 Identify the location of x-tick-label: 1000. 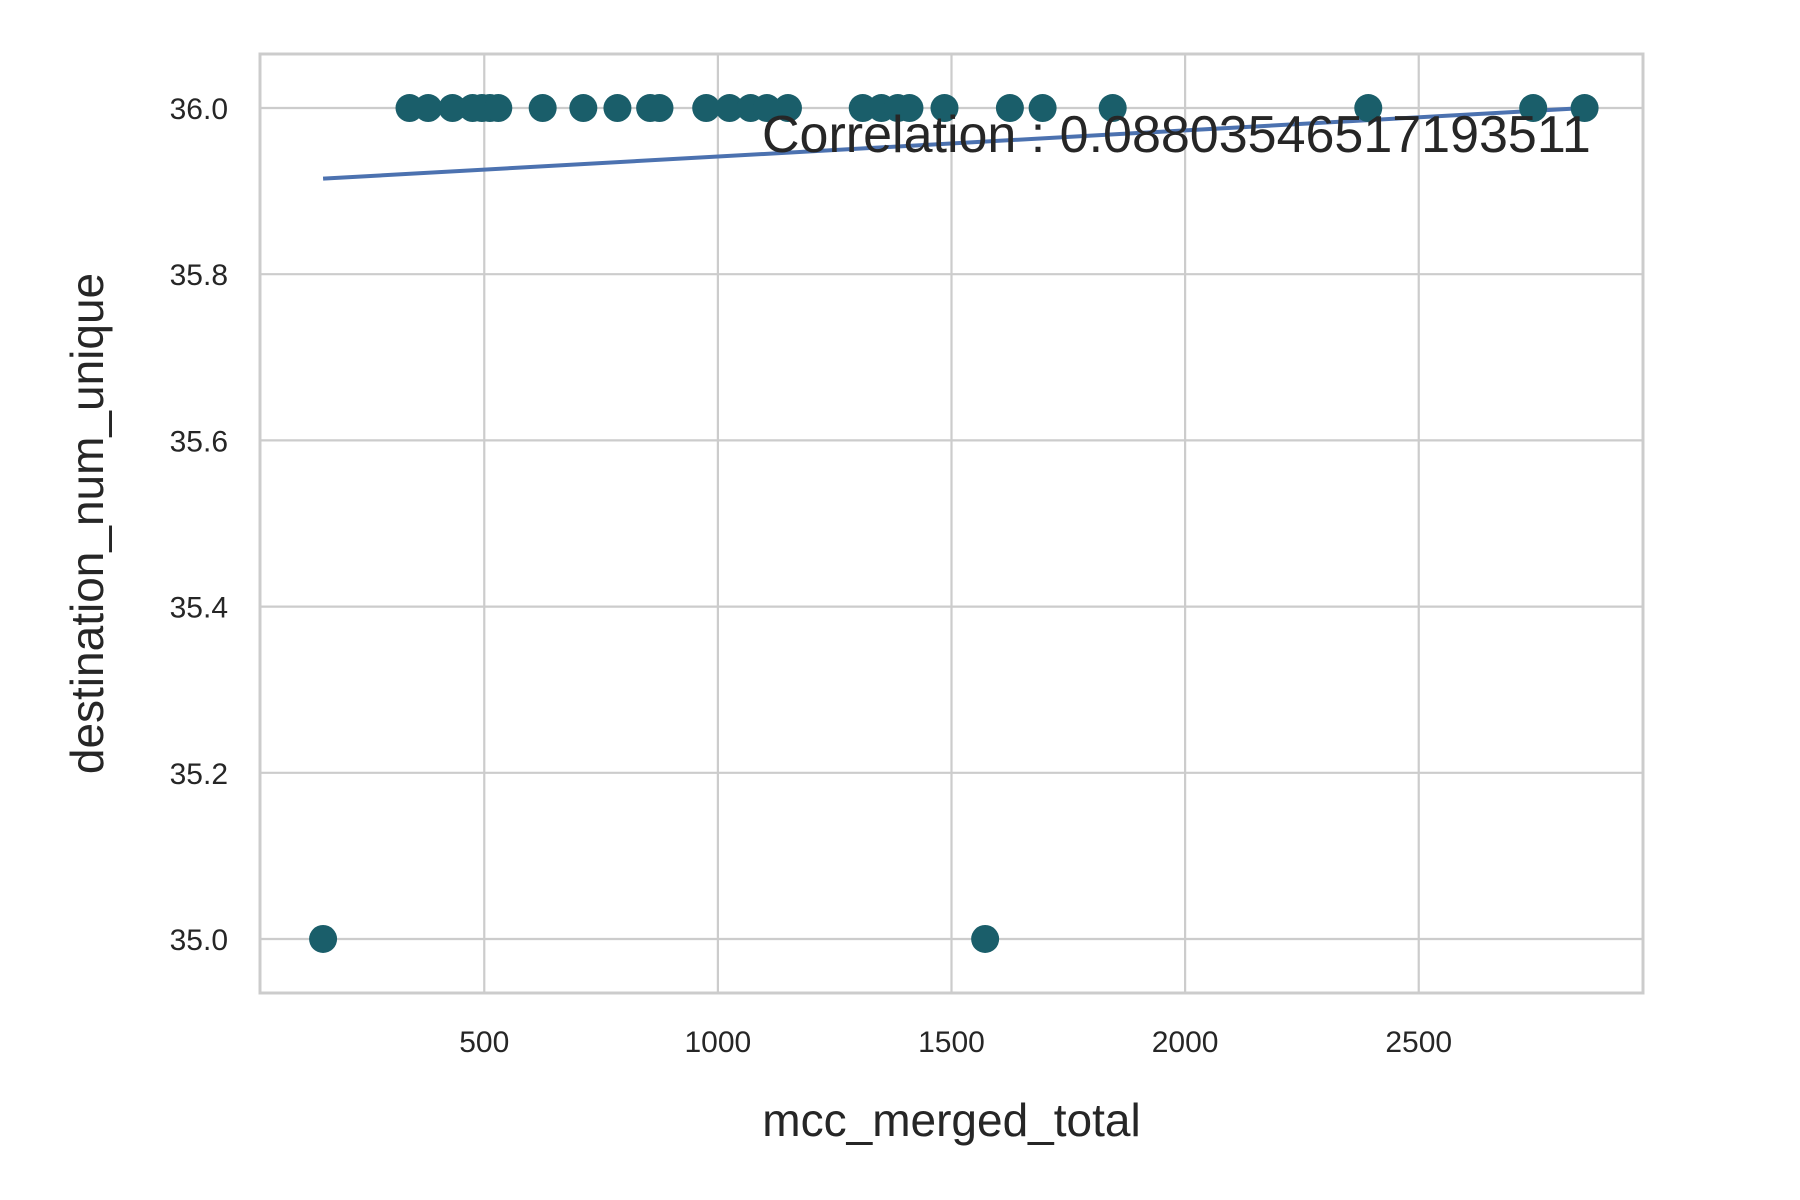
(718, 1042).